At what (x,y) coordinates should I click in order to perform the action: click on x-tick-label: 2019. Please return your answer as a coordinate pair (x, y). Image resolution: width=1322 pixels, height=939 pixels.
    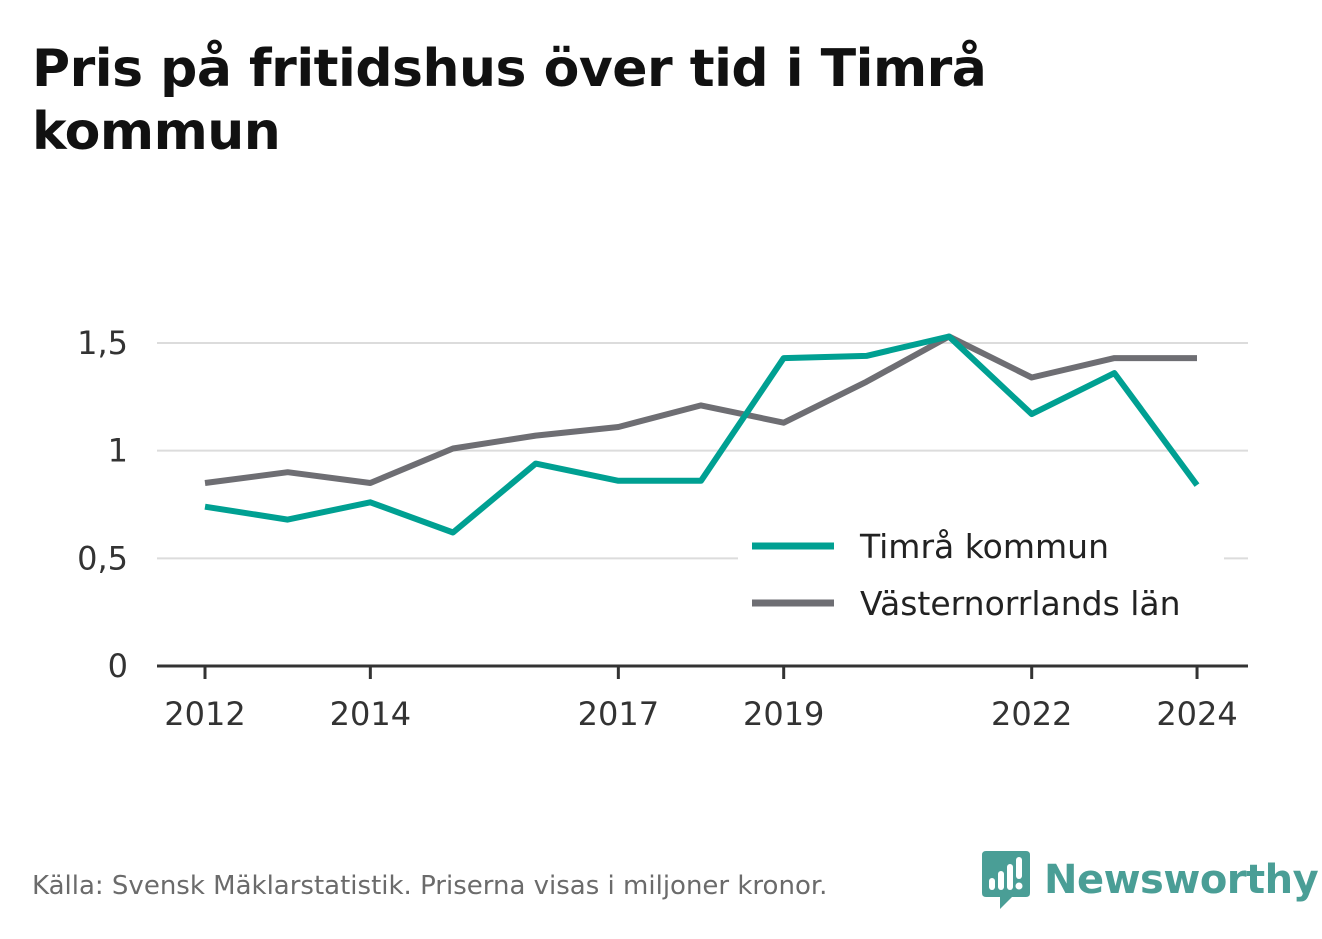
    Looking at the image, I should click on (783, 714).